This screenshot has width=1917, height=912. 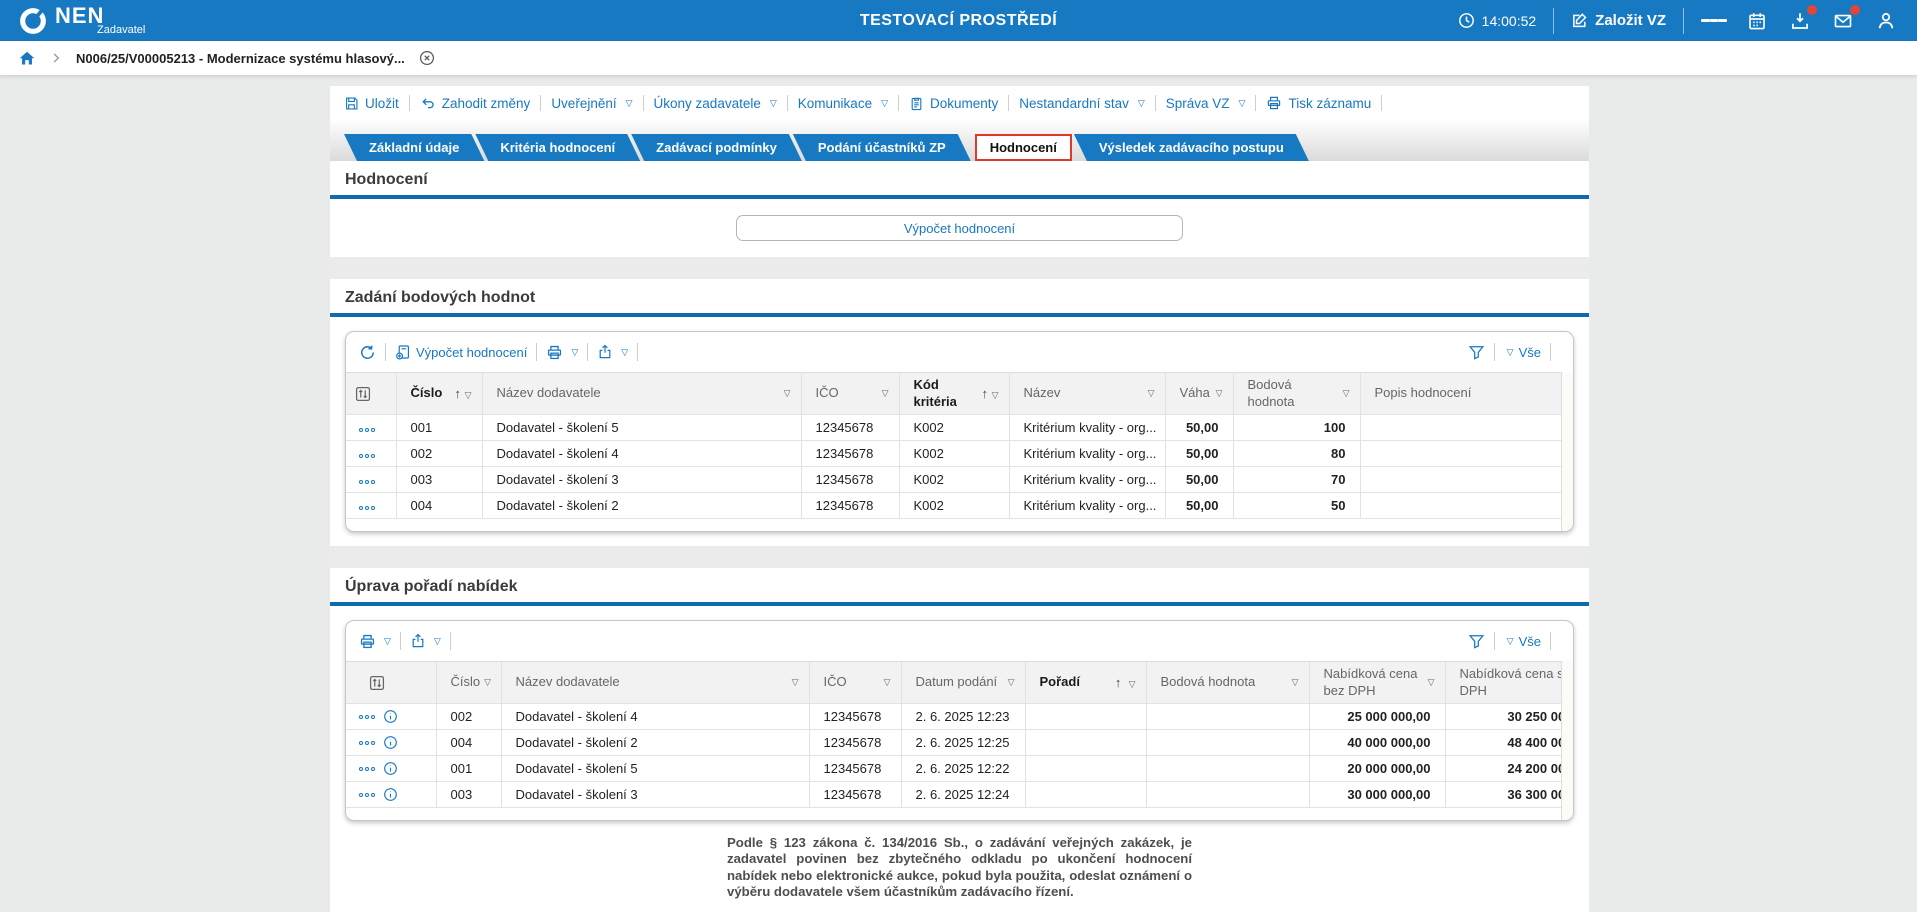 I want to click on grid1-view-all-button: ▽ Vše, so click(x=1522, y=352).